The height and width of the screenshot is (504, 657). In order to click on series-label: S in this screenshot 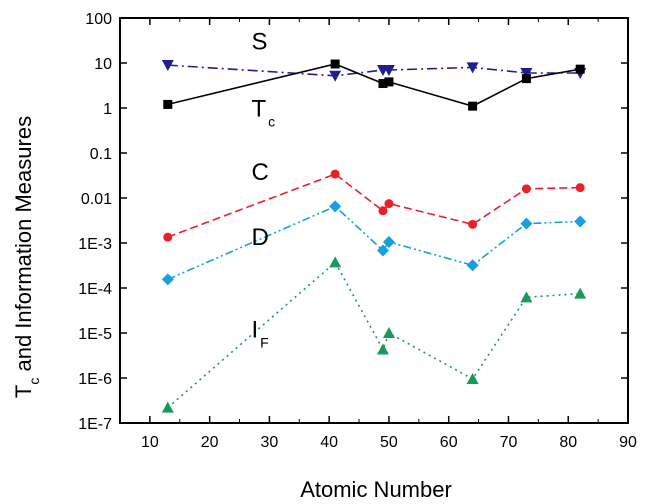, I will do `click(259, 41)`.